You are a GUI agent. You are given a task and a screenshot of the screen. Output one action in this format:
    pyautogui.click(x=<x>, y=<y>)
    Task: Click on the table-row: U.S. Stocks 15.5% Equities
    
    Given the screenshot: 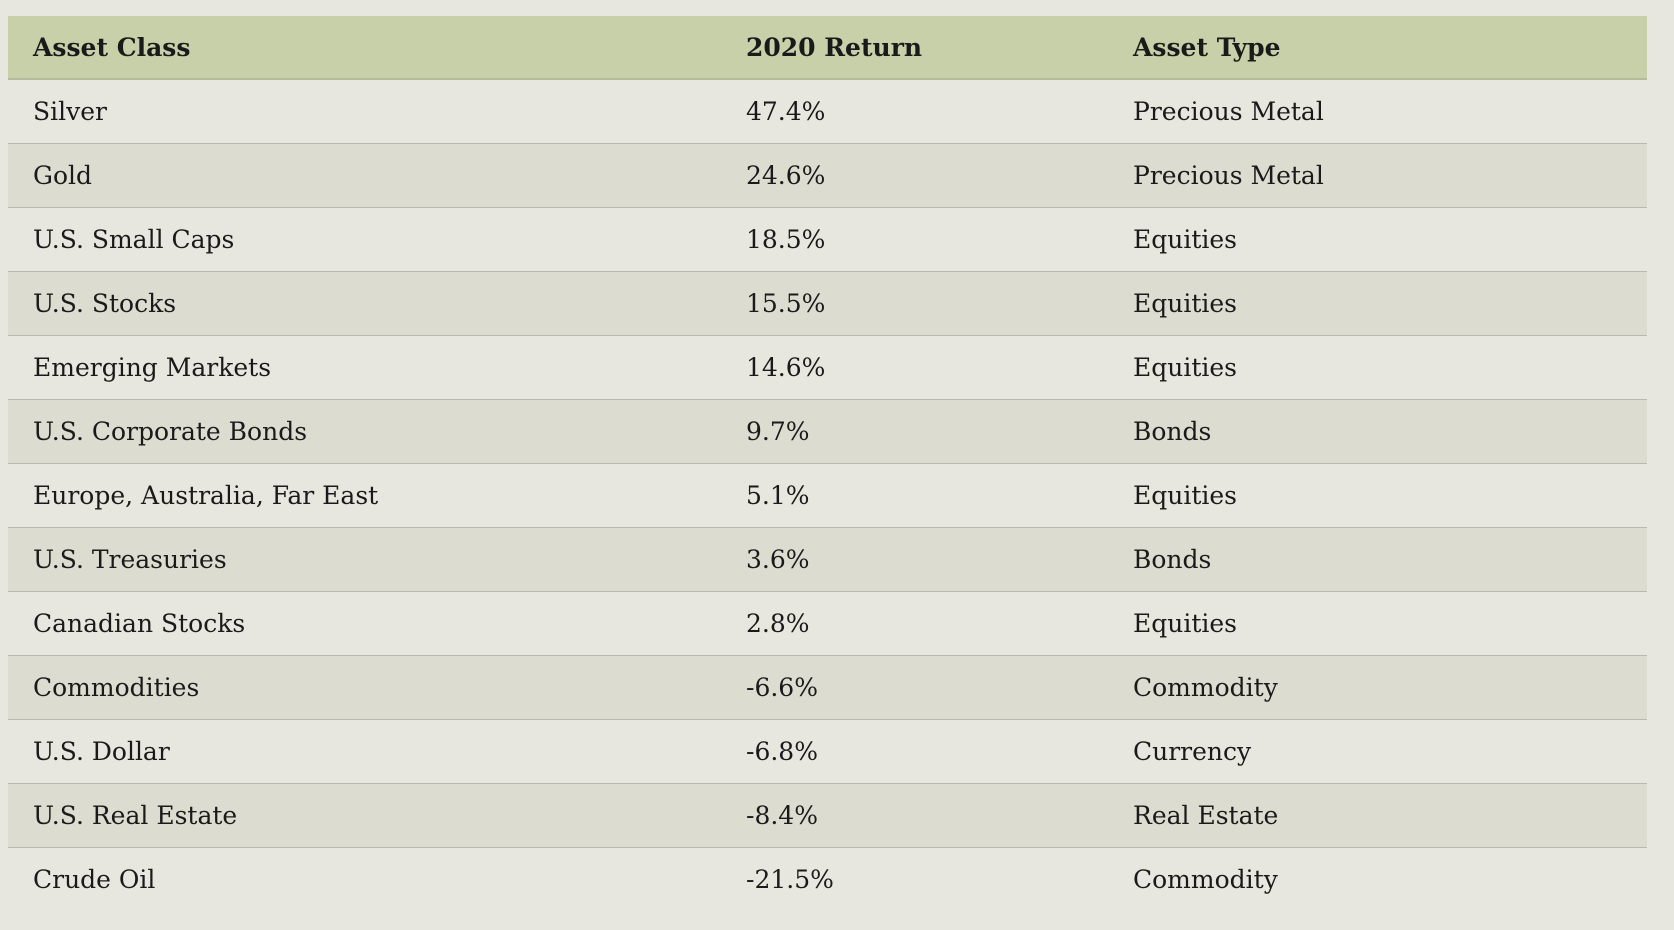 What is the action you would take?
    pyautogui.click(x=827, y=303)
    